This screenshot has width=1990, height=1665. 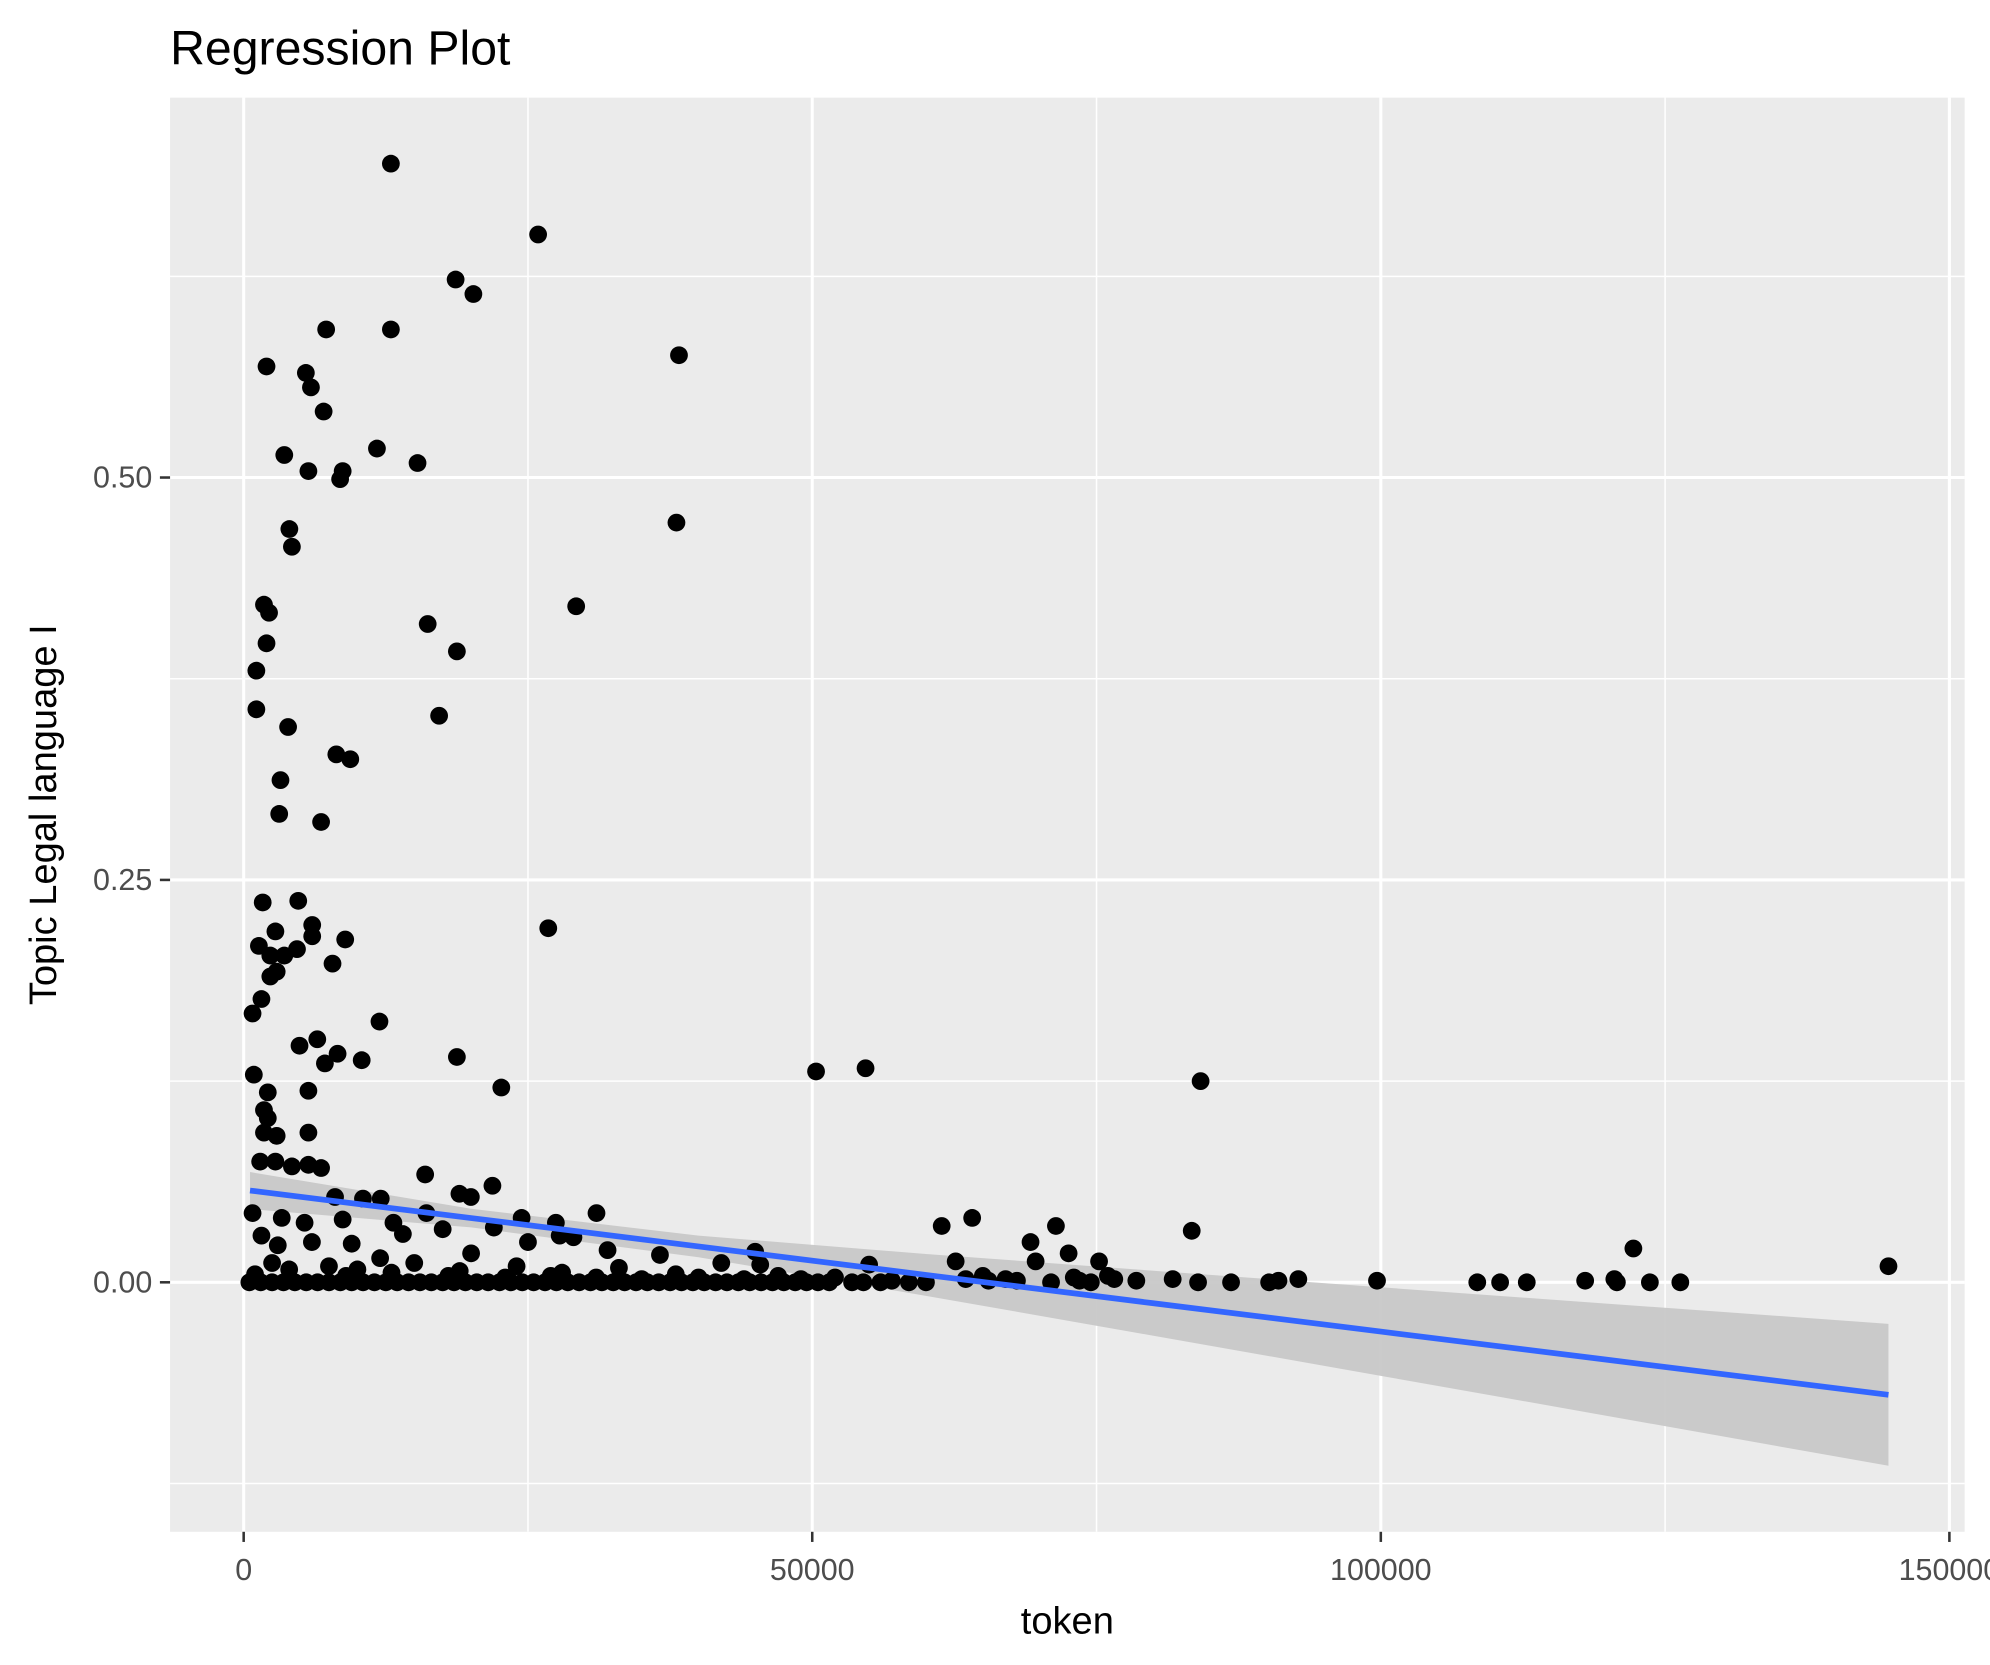 What do you see at coordinates (44, 814) in the screenshot?
I see `y-axis-label: Topic Legal language I` at bounding box center [44, 814].